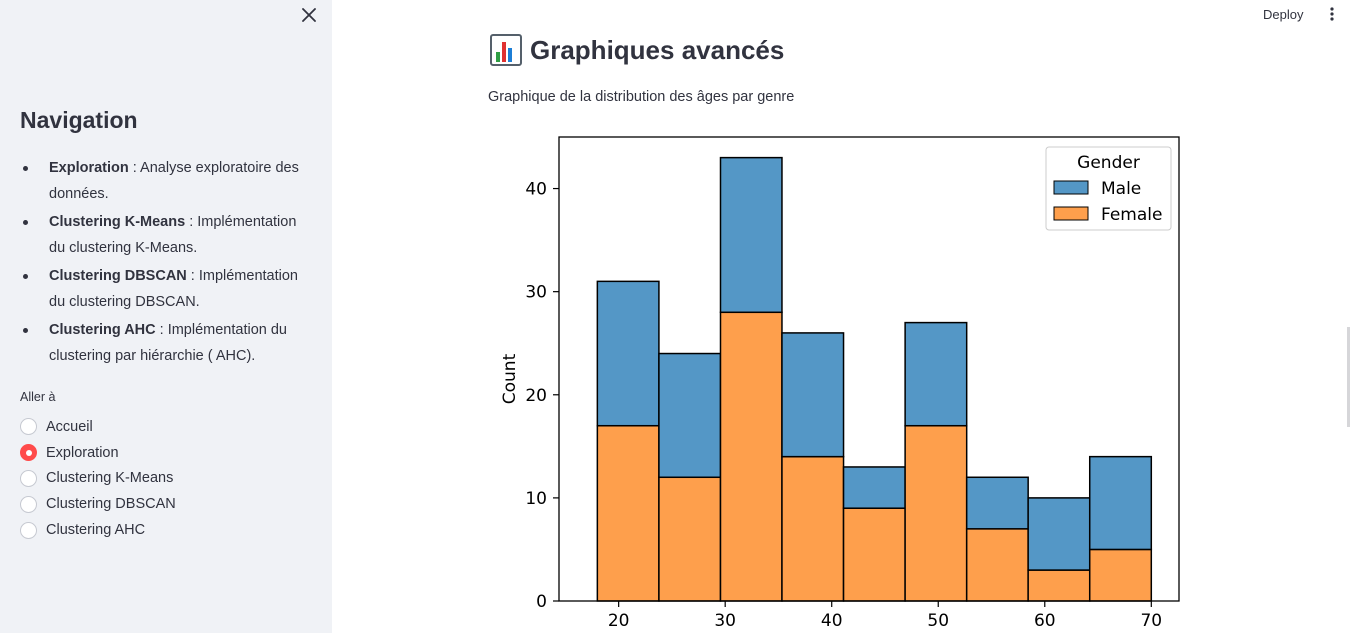 The width and height of the screenshot is (1350, 633). I want to click on radio-clustering-ahc: Clustering AHC, so click(98, 530).